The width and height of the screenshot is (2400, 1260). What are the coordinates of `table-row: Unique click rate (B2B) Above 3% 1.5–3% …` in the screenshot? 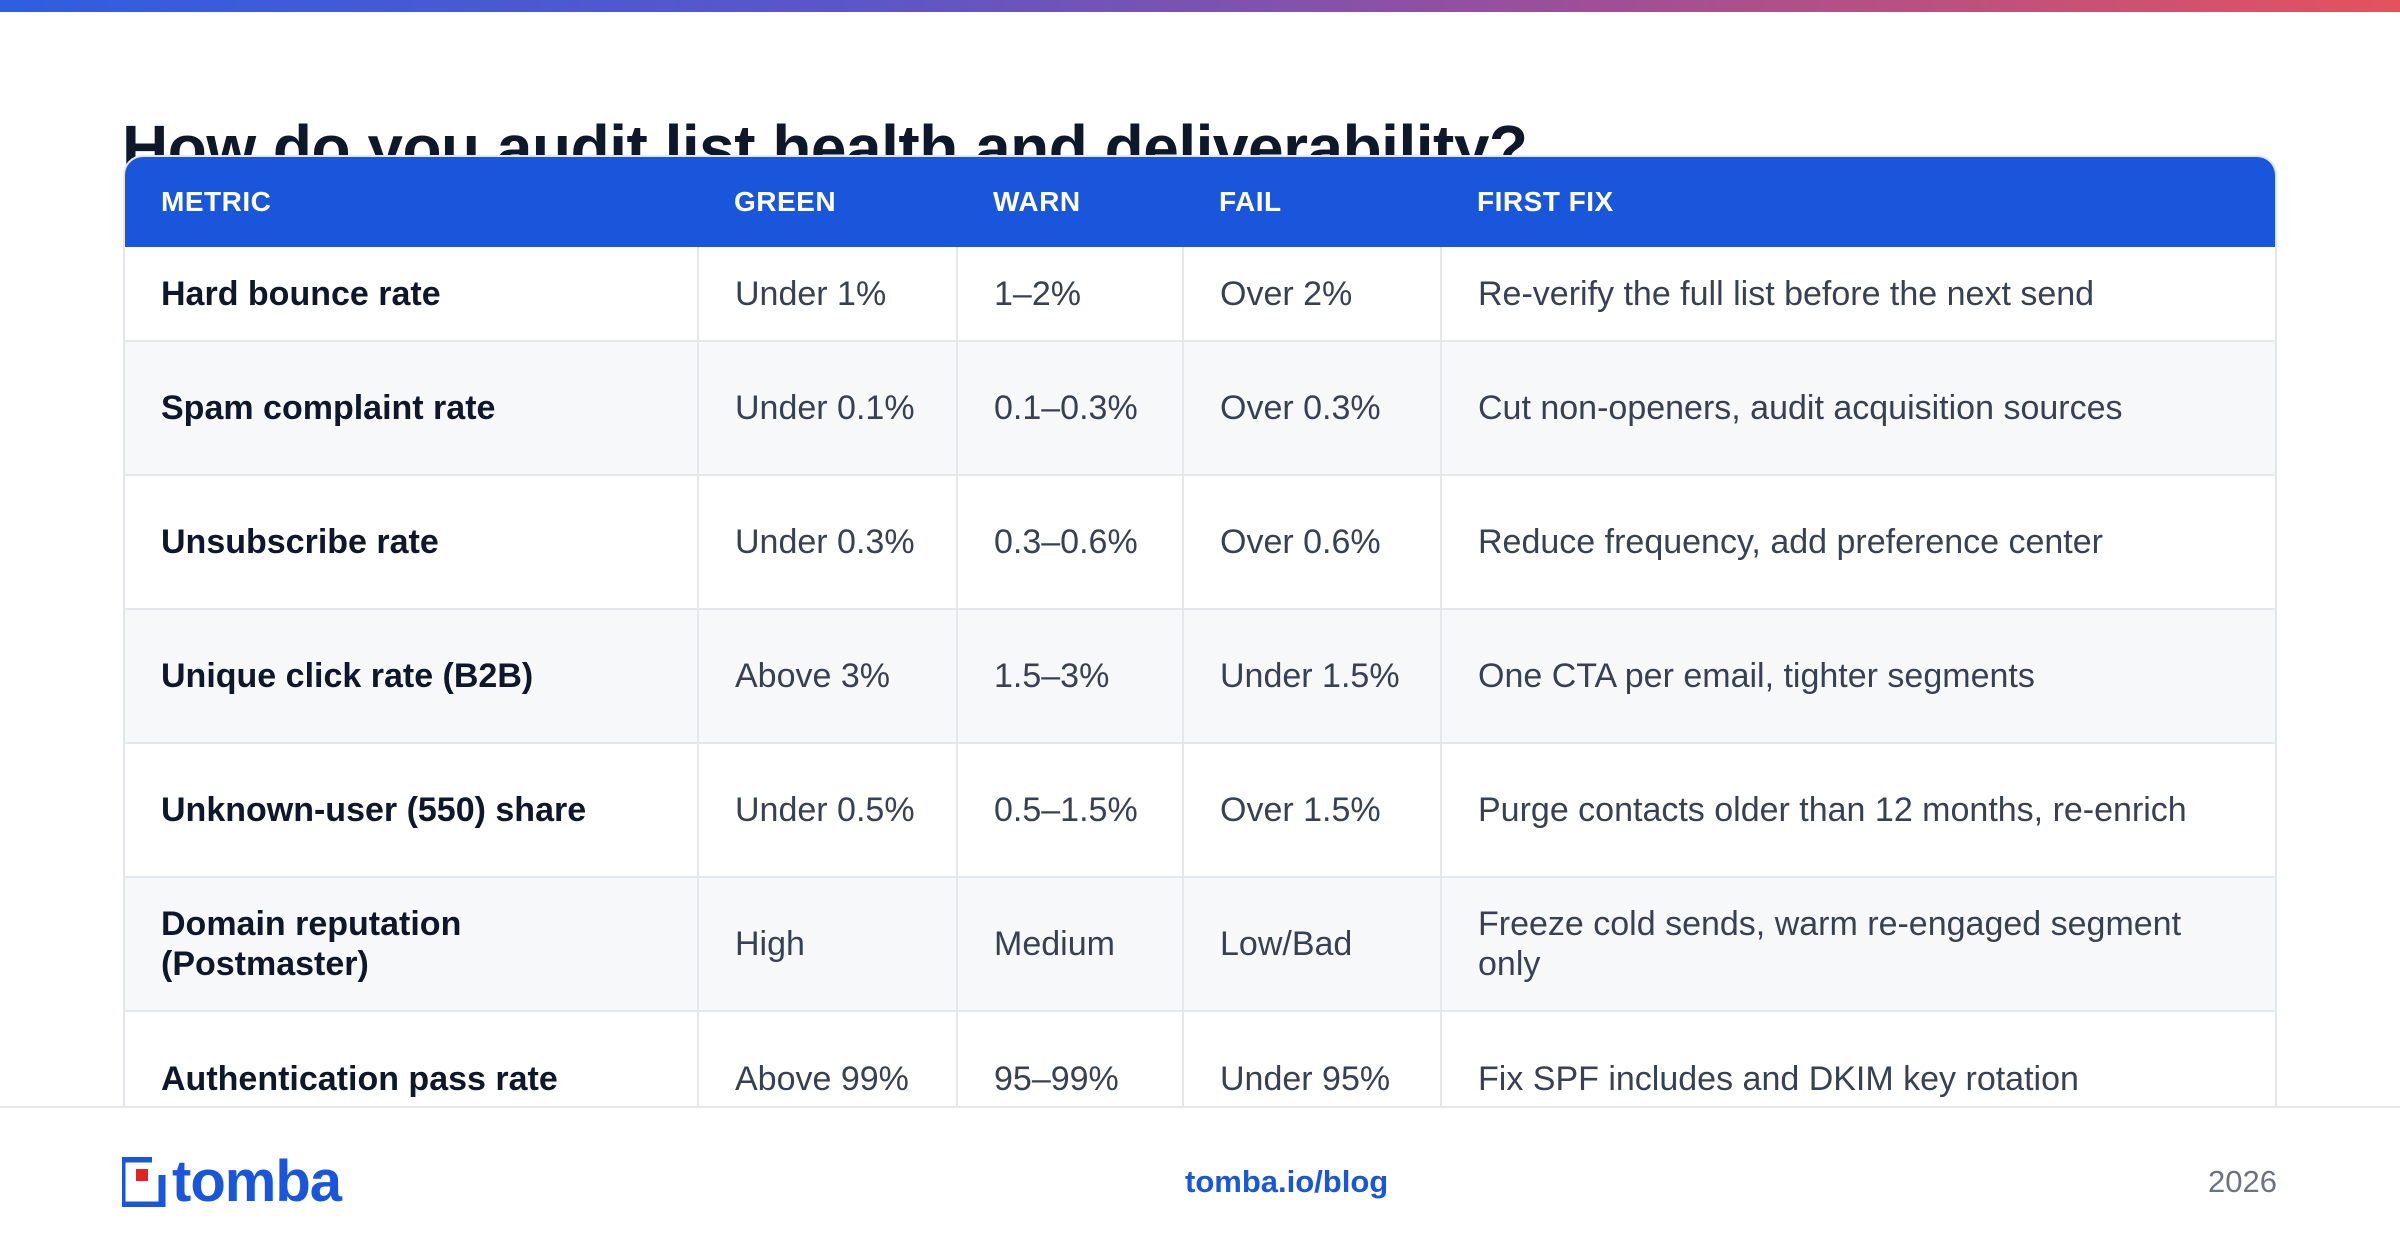 It's located at (1200, 675).